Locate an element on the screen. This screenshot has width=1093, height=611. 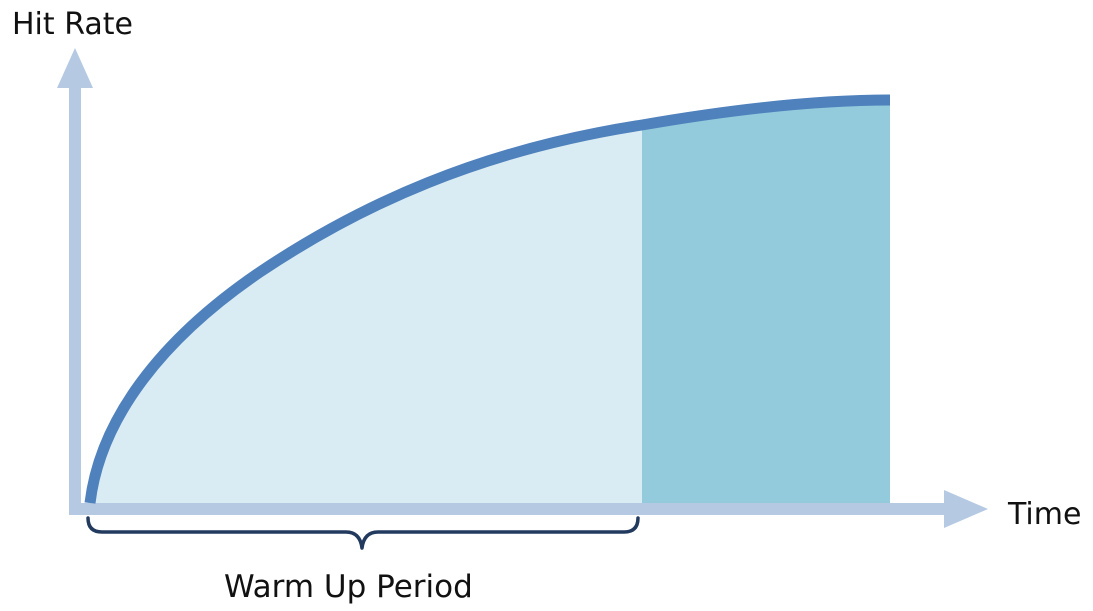
y-axis-arrowhead is located at coordinates (75, 68).